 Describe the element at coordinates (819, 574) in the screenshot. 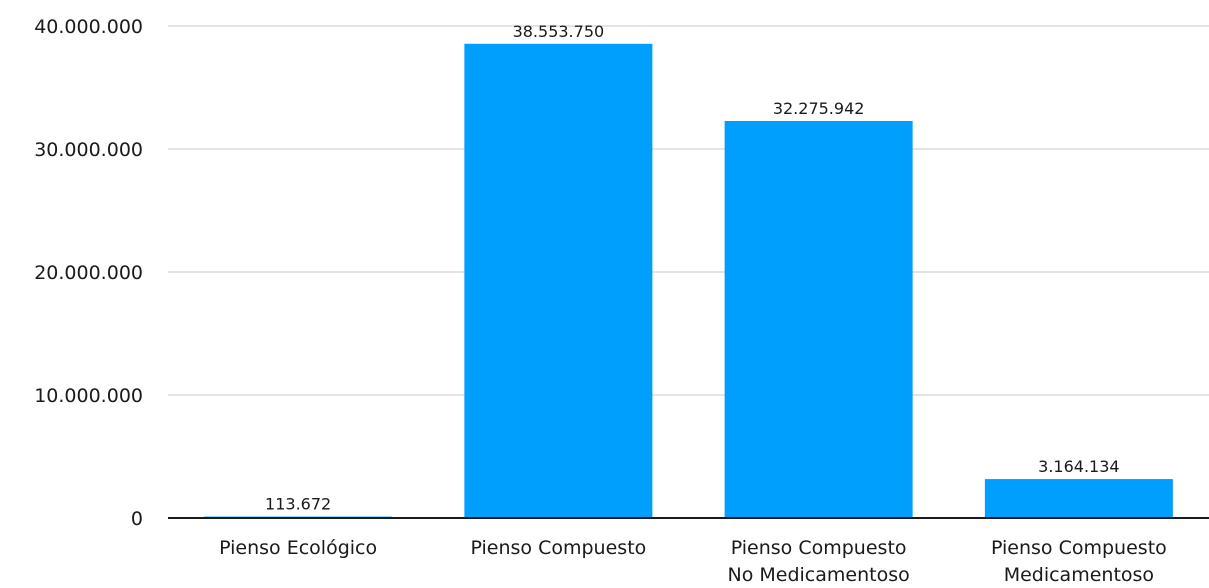

I see `x-tick-label: No Medicamentoso` at that location.